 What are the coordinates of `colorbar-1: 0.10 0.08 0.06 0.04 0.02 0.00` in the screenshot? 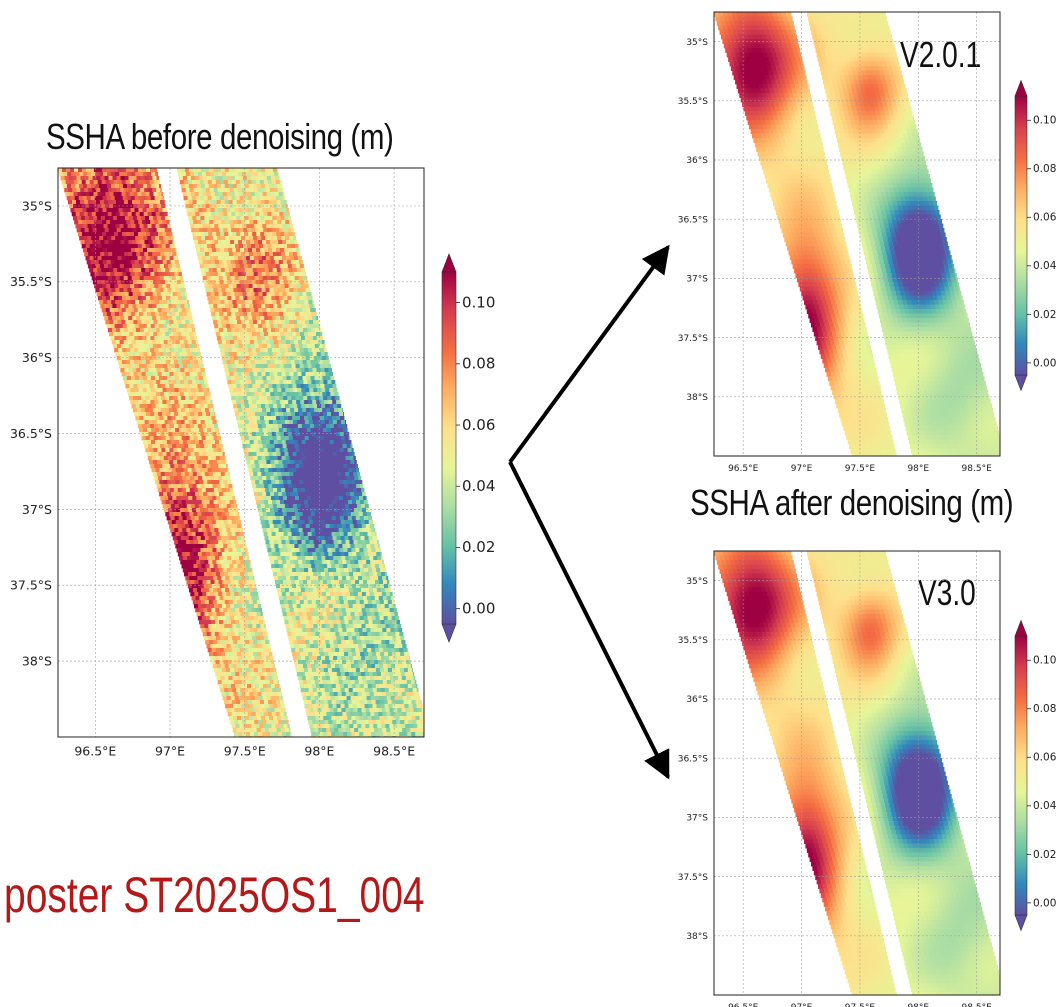 It's located at (1035, 235).